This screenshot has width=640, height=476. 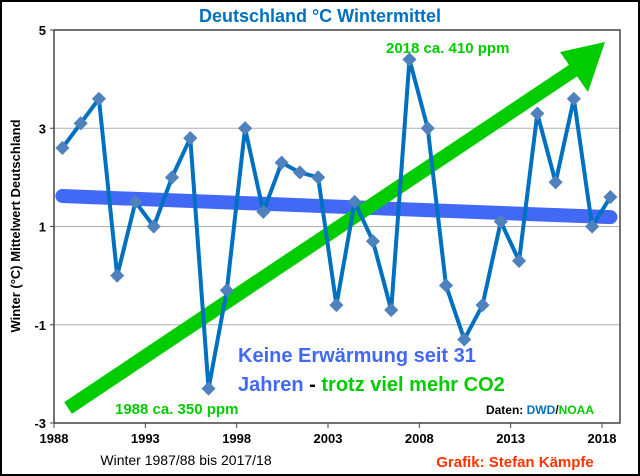 I want to click on y-tick-label: -1, so click(x=40, y=325).